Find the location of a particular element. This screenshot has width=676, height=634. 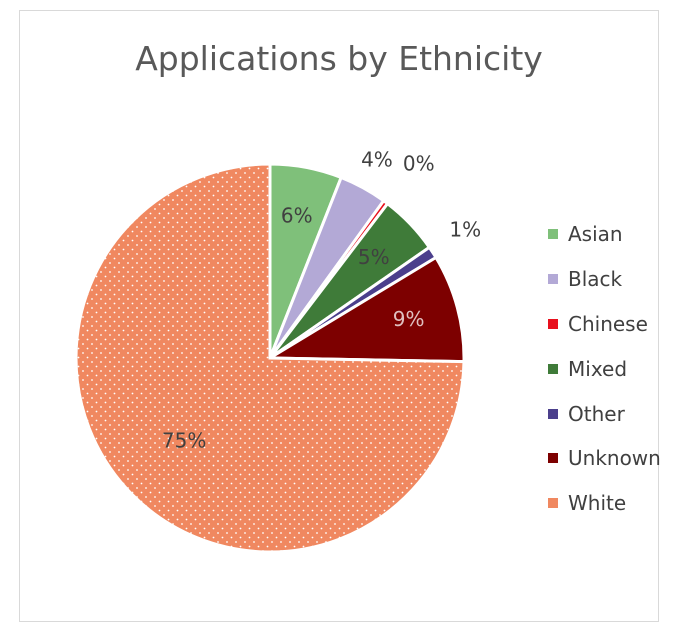

legend-item-black: Black is located at coordinates (604, 279).